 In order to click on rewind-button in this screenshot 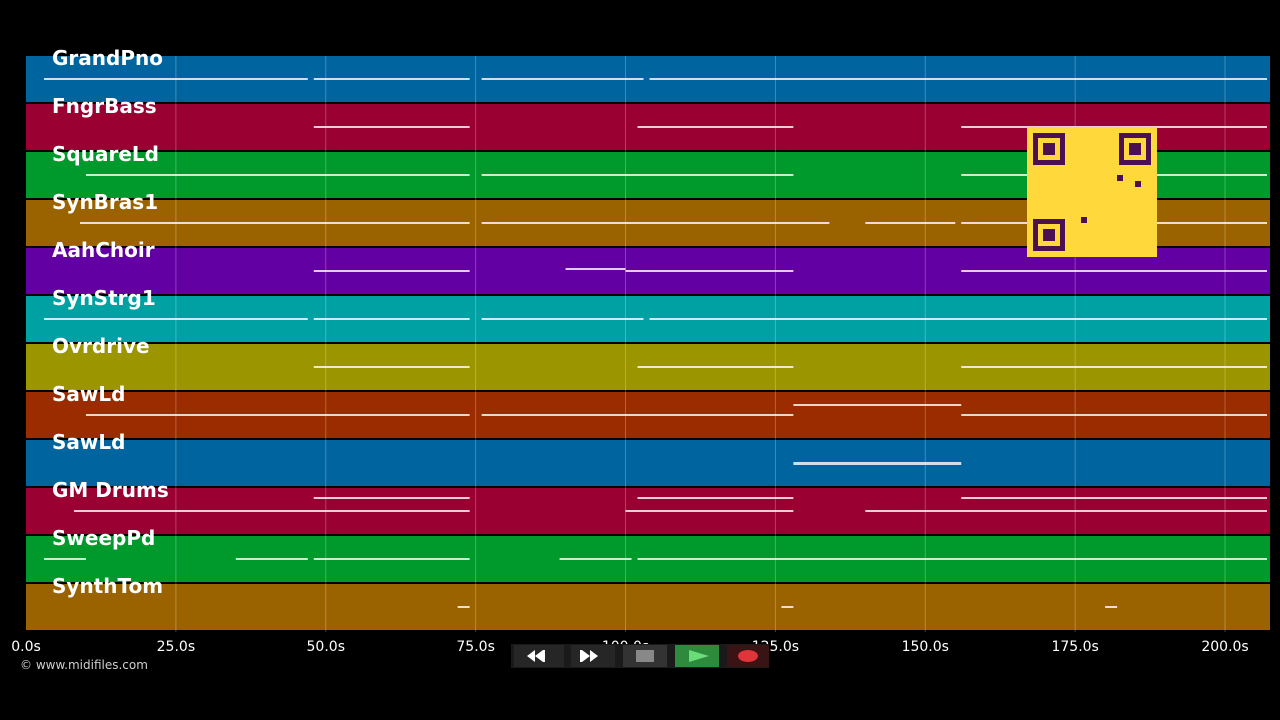, I will do `click(539, 656)`.